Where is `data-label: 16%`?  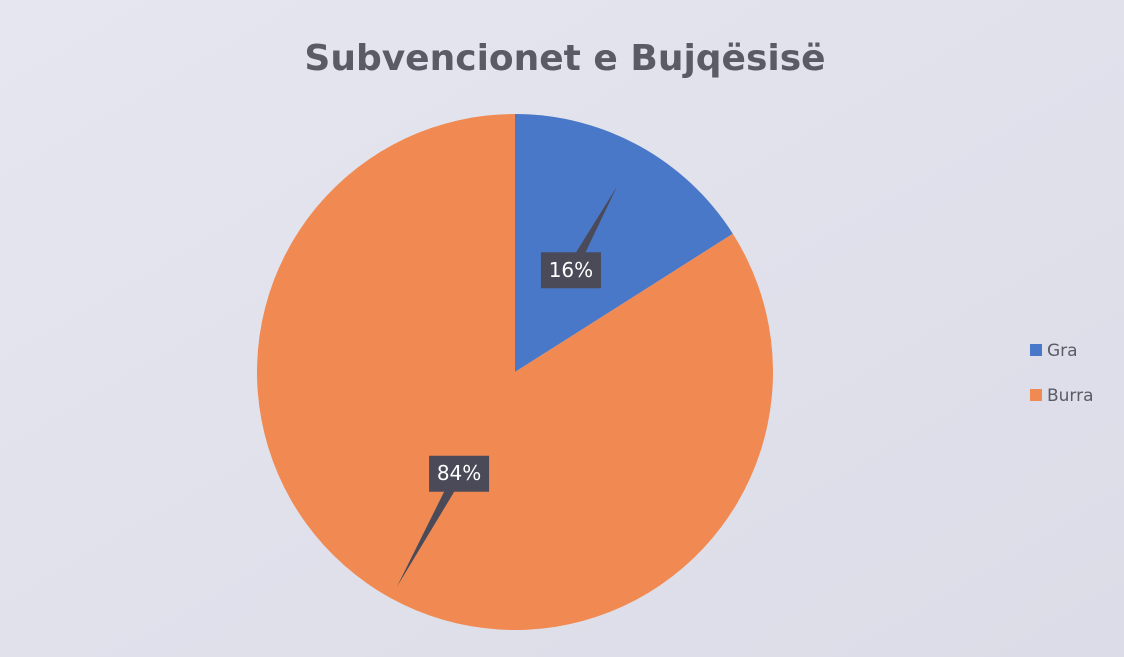 data-label: 16% is located at coordinates (571, 270).